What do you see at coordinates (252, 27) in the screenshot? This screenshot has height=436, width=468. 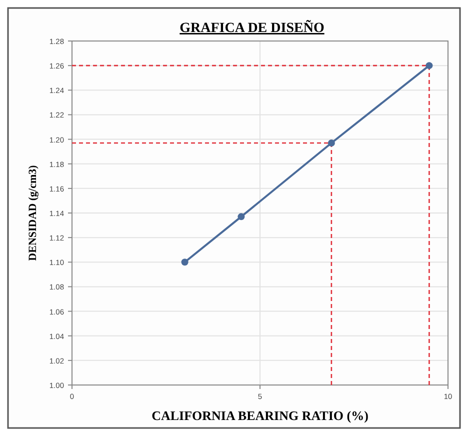 I see `chart-title: GRAFICA DE DISEÑO` at bounding box center [252, 27].